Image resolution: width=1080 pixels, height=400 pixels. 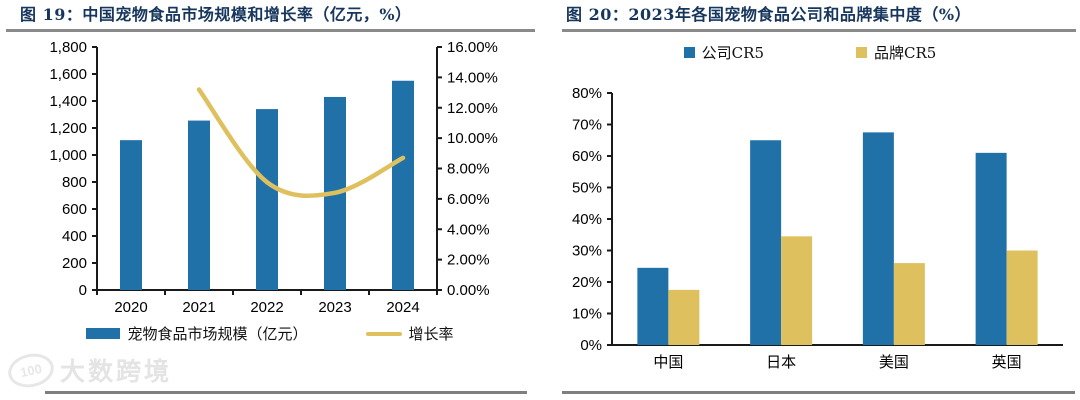 What do you see at coordinates (878, 238) in the screenshot?
I see `company-cr5-bar-美国` at bounding box center [878, 238].